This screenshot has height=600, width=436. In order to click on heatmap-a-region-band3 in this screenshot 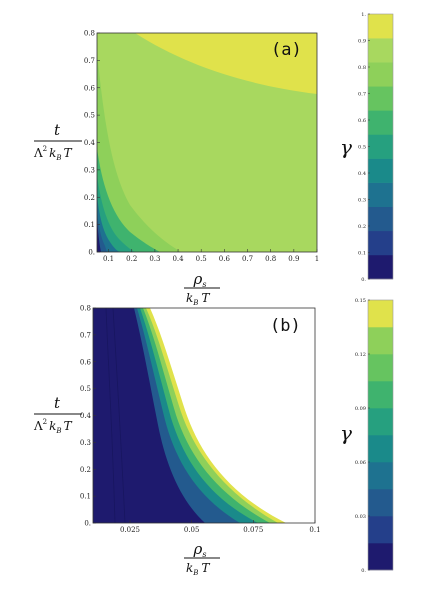, I will do `click(116, 213)`.